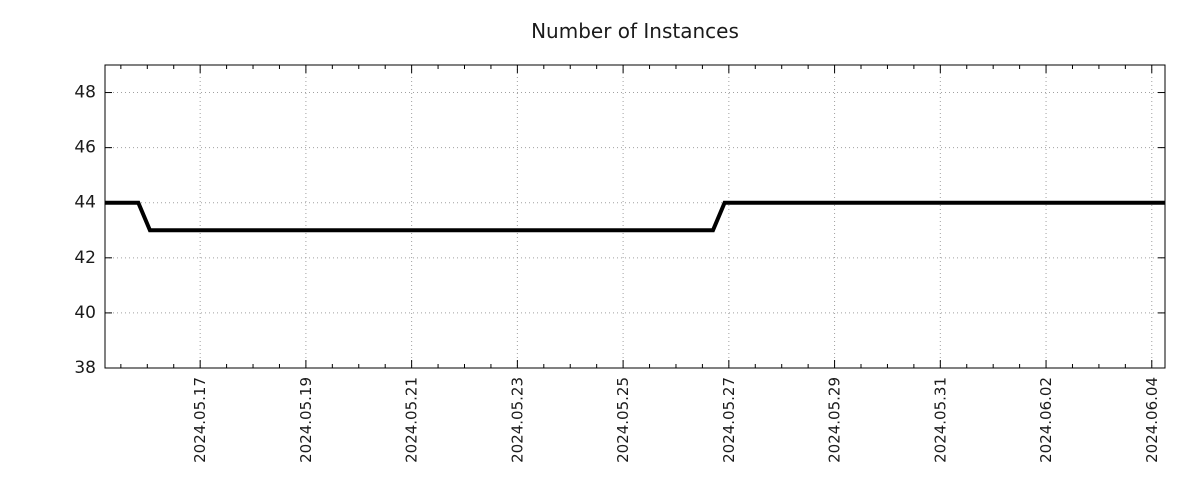 The width and height of the screenshot is (1200, 500). Describe the element at coordinates (85, 93) in the screenshot. I see `y-tick-label: 48` at that location.